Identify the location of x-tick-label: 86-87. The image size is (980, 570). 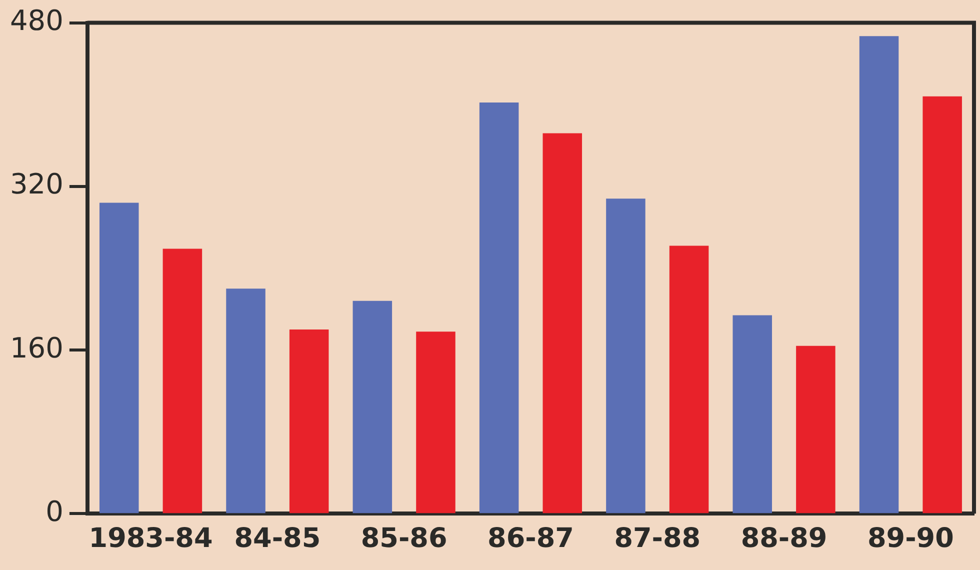
(531, 538).